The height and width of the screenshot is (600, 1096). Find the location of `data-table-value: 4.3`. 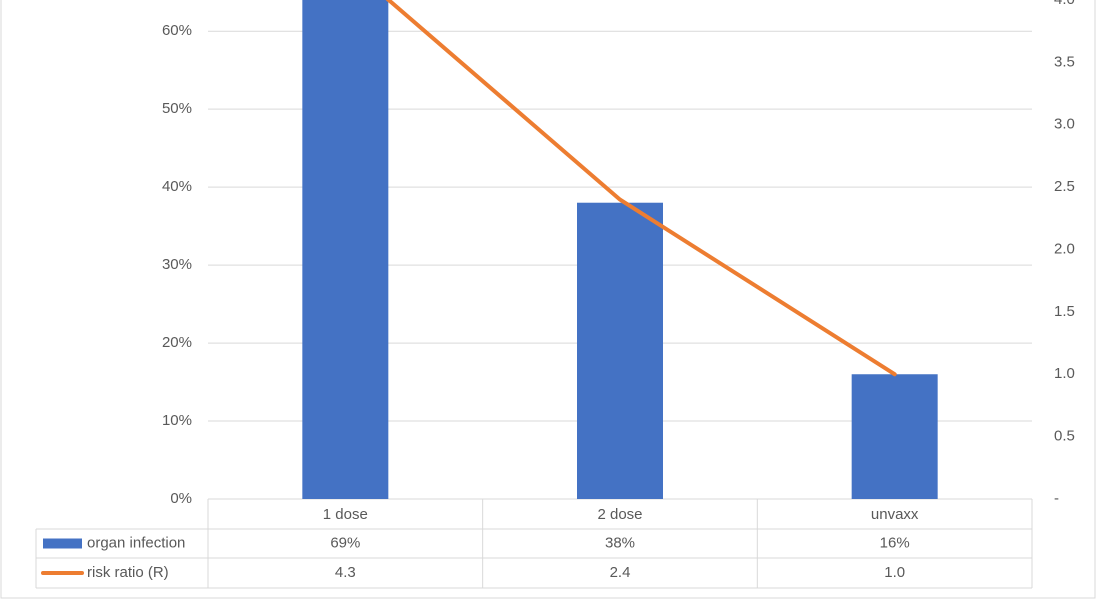

data-table-value: 4.3 is located at coordinates (345, 572).